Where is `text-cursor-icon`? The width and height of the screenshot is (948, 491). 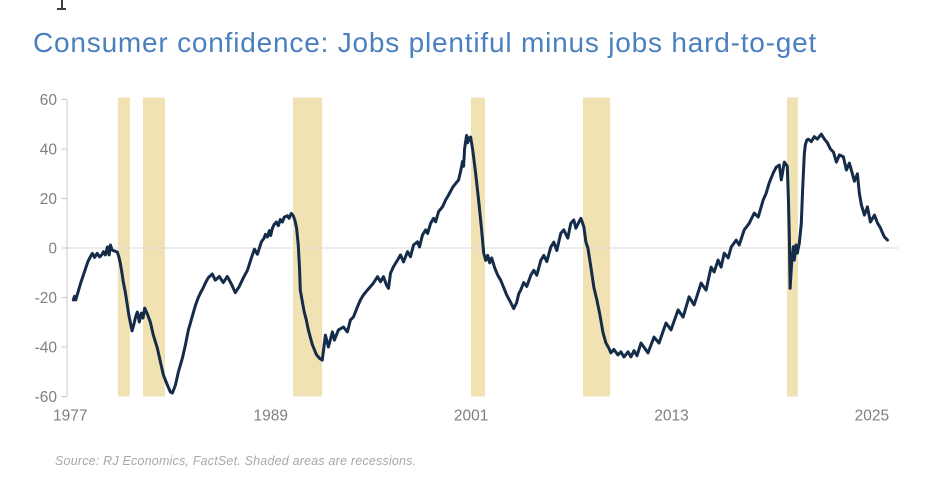 text-cursor-icon is located at coordinates (62, 5).